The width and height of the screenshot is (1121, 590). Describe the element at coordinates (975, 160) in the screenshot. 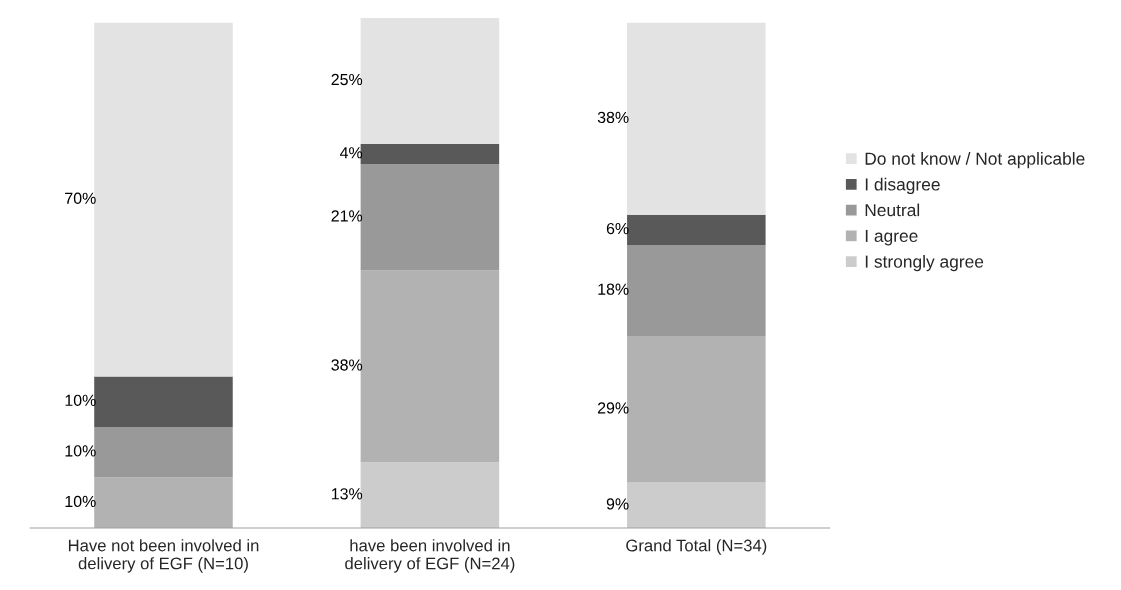

I see `legend-label: Do not know / Not applicable` at that location.